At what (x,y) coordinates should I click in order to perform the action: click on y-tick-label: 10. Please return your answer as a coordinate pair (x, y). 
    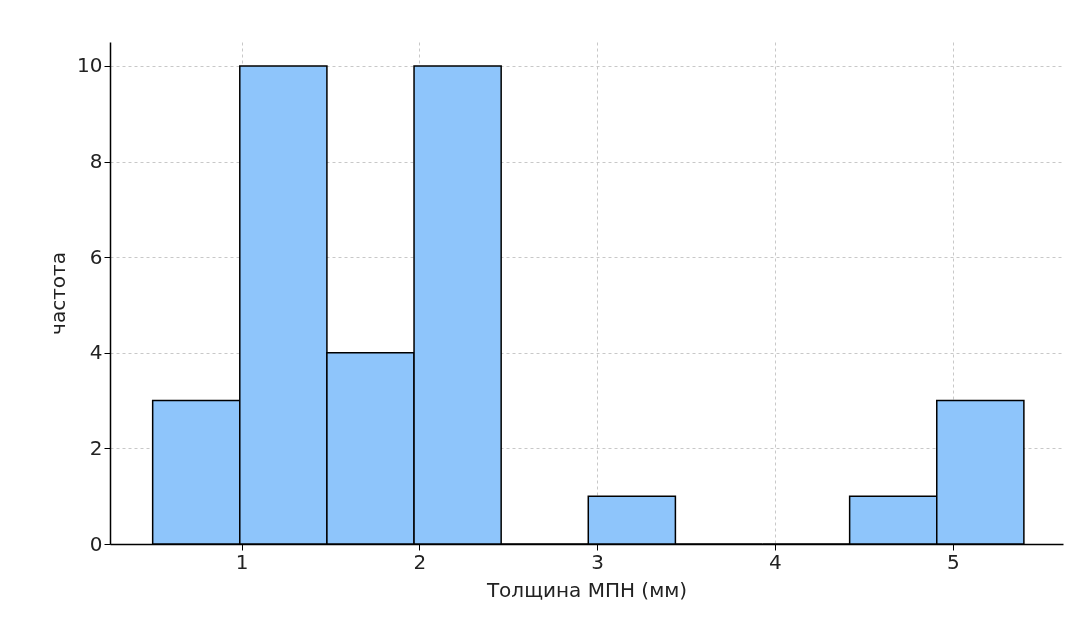
    Looking at the image, I should click on (90, 65).